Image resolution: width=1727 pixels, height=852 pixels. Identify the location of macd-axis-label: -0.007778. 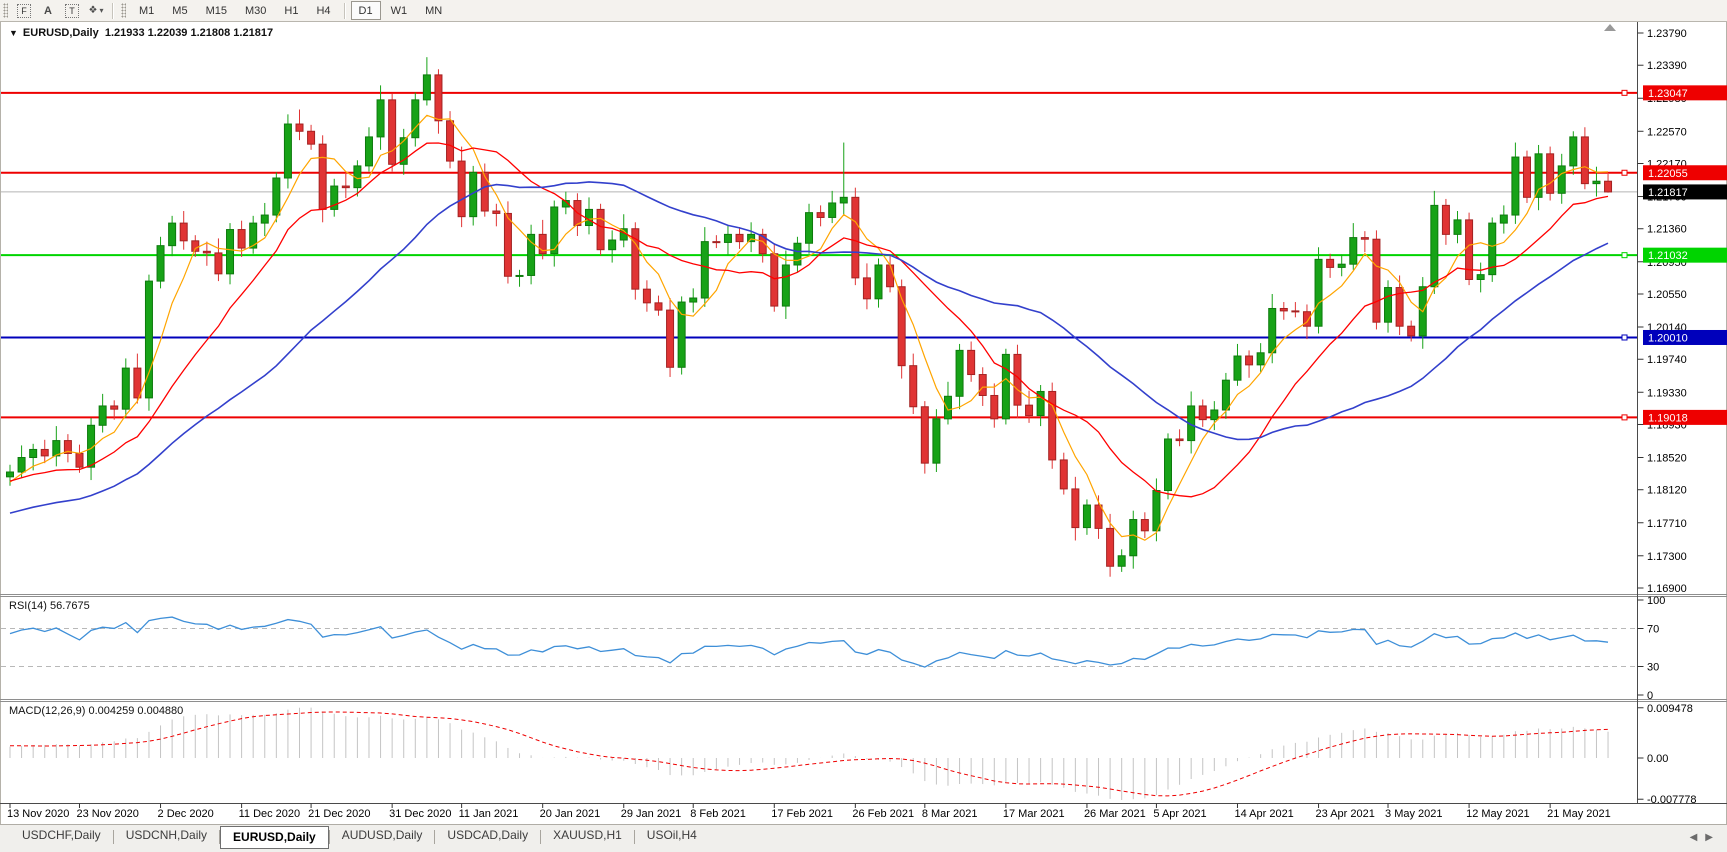
(1672, 800).